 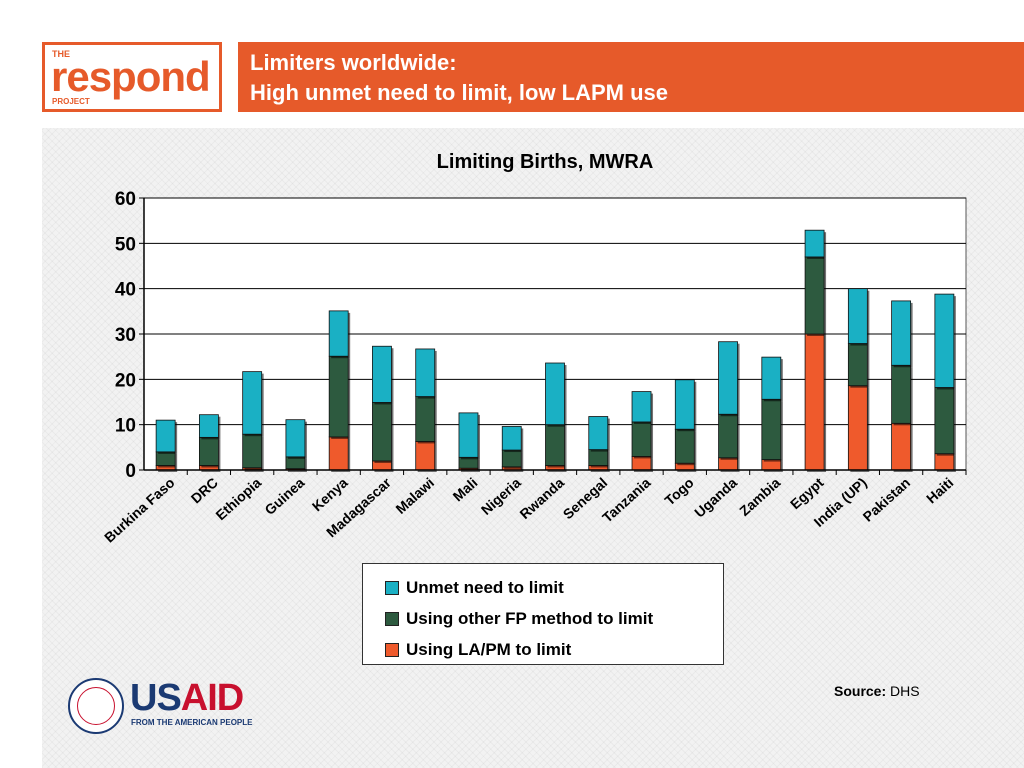 I want to click on y-tick-label: 50, so click(x=125, y=244).